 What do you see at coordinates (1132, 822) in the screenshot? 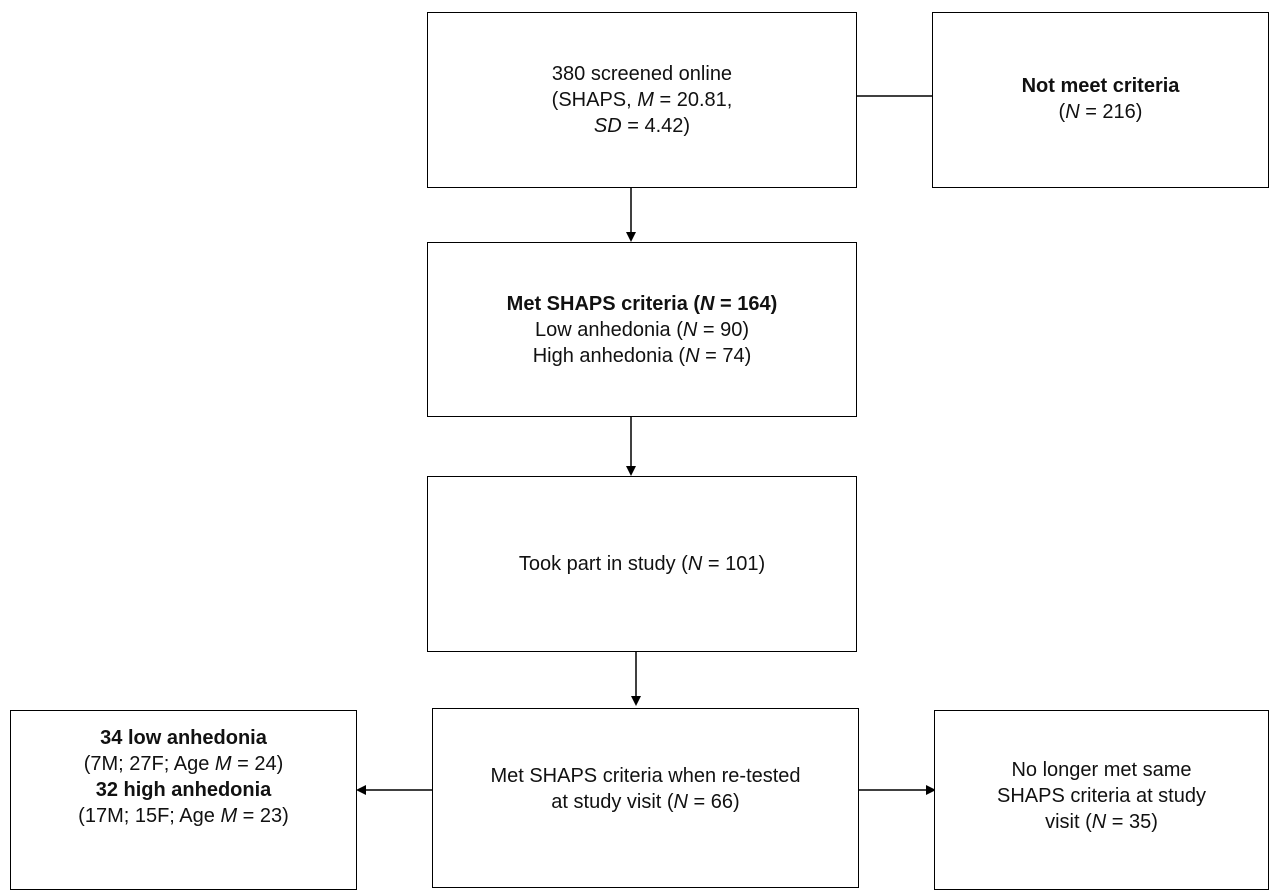
I see `text-run: = 35)` at bounding box center [1132, 822].